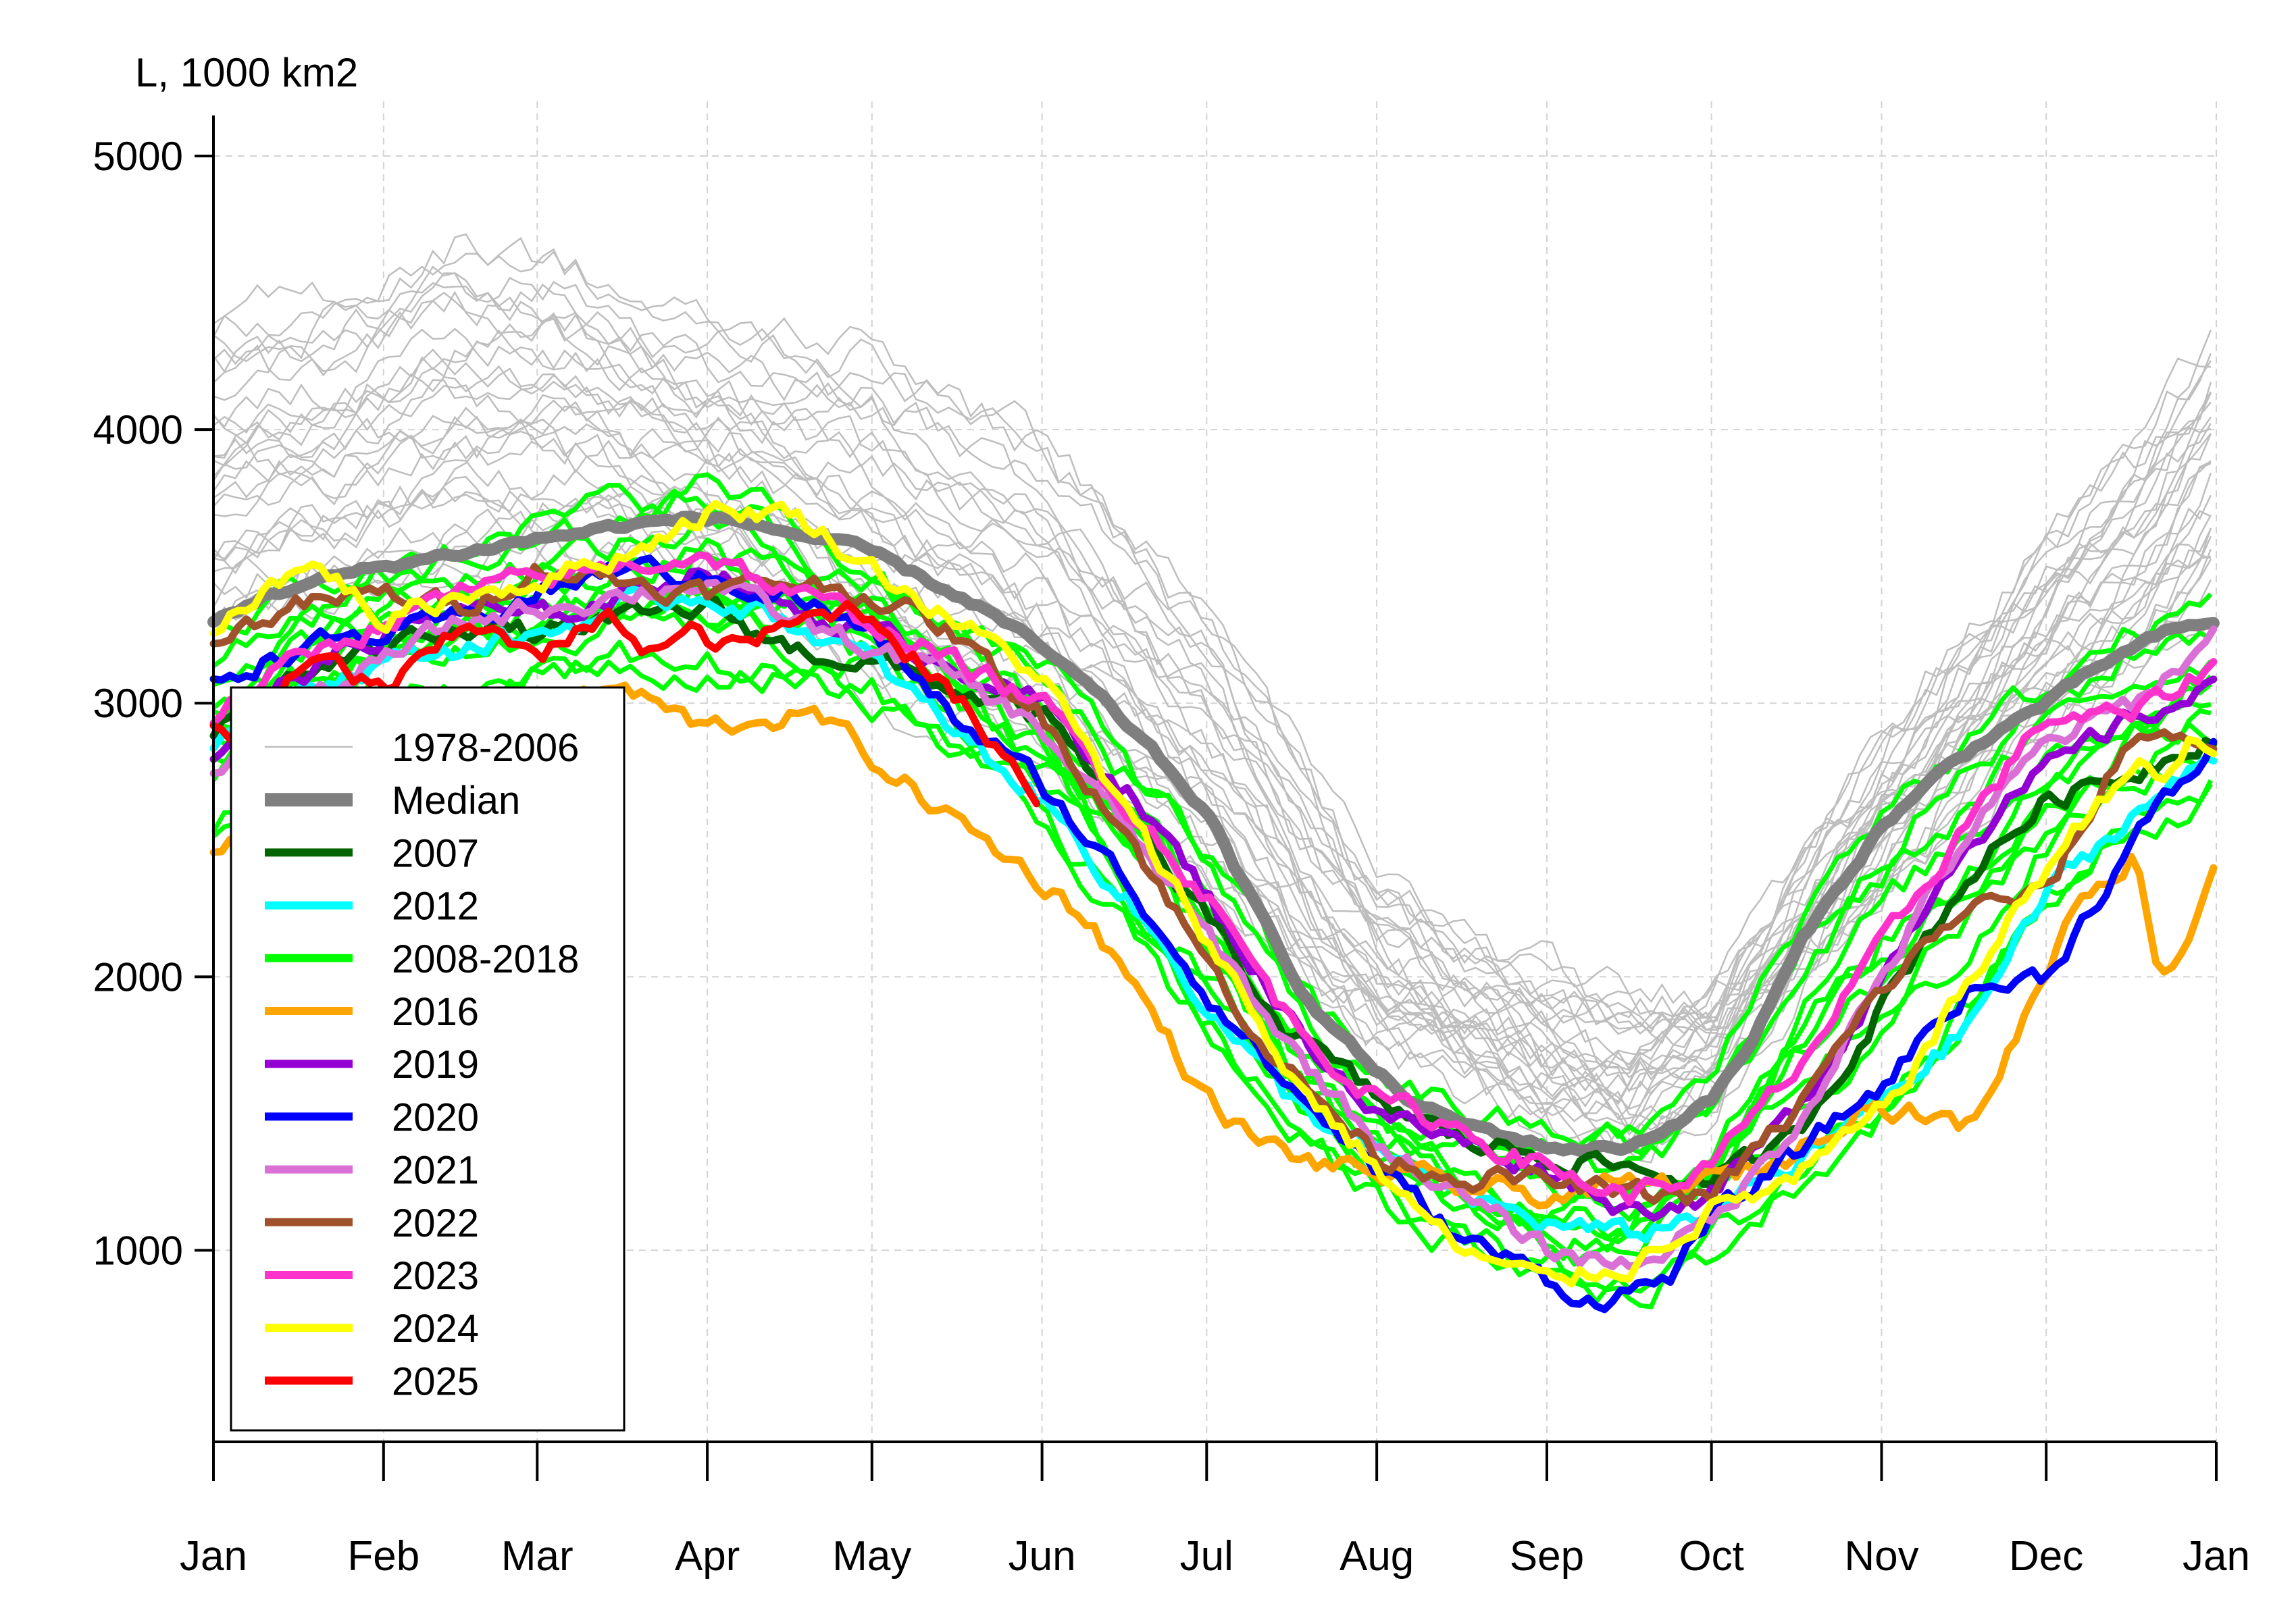 This screenshot has height=1610, width=2296. Describe the element at coordinates (485, 748) in the screenshot. I see `legend-label-1978-2006: 1978-2006` at that location.